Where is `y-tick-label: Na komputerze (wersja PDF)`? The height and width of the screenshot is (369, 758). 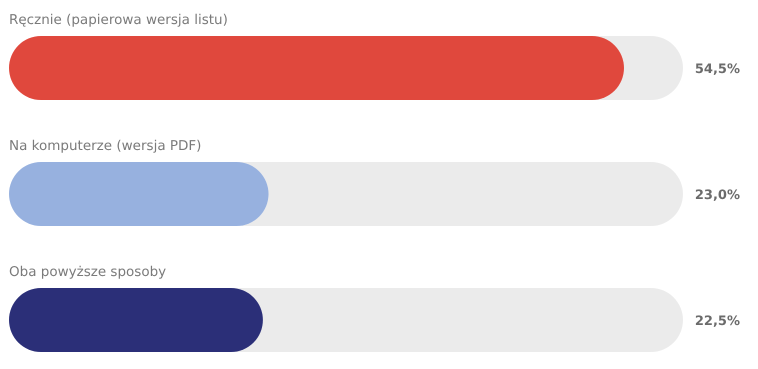 y-tick-label: Na komputerze (wersja PDF) is located at coordinates (105, 146).